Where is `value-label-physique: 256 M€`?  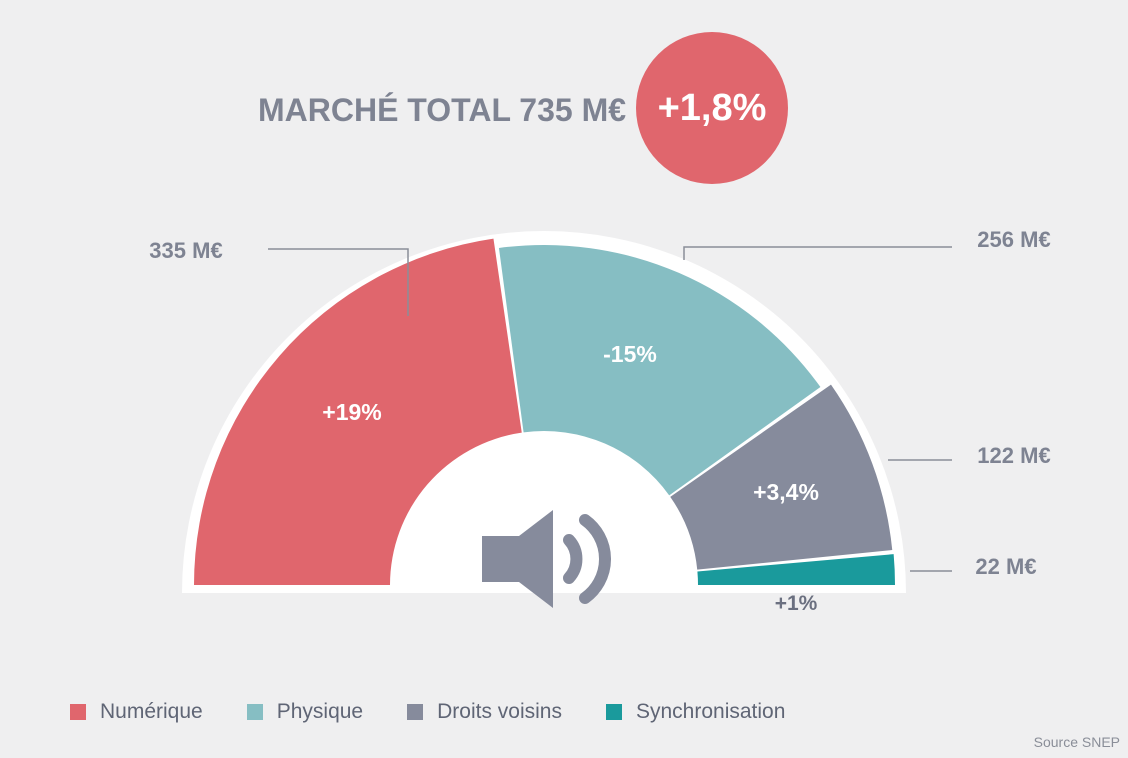
value-label-physique: 256 M€ is located at coordinates (1013, 239).